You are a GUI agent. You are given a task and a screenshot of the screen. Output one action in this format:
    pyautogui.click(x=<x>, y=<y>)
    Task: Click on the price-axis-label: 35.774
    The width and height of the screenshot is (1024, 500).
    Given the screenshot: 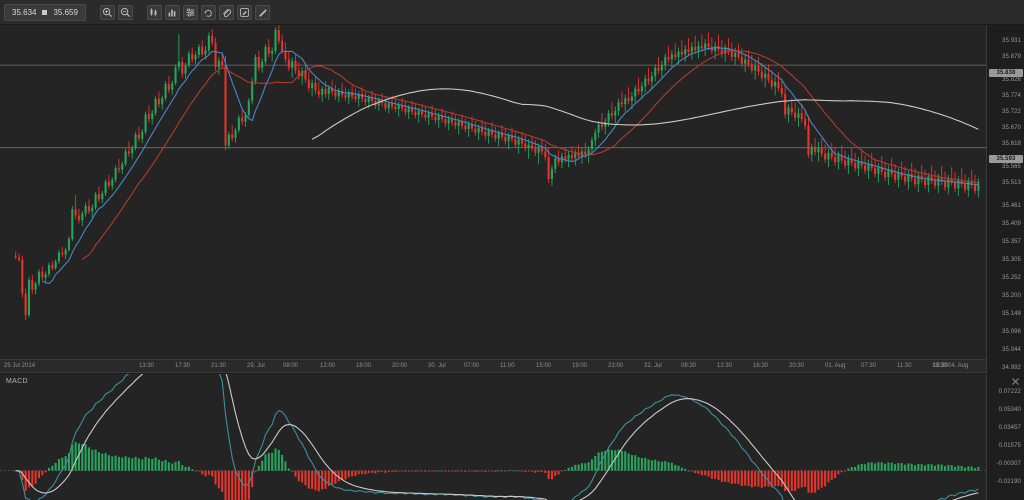 What is the action you would take?
    pyautogui.click(x=1011, y=96)
    